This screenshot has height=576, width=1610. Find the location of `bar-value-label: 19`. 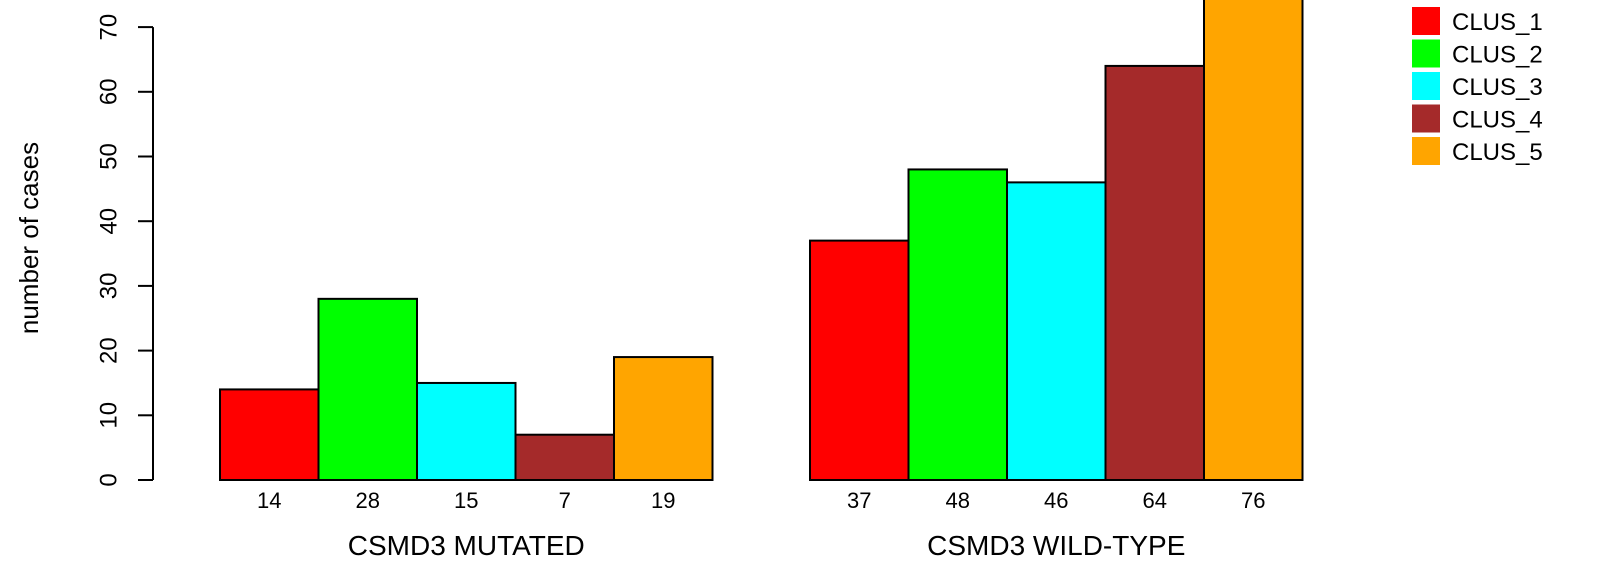

bar-value-label: 19 is located at coordinates (663, 500).